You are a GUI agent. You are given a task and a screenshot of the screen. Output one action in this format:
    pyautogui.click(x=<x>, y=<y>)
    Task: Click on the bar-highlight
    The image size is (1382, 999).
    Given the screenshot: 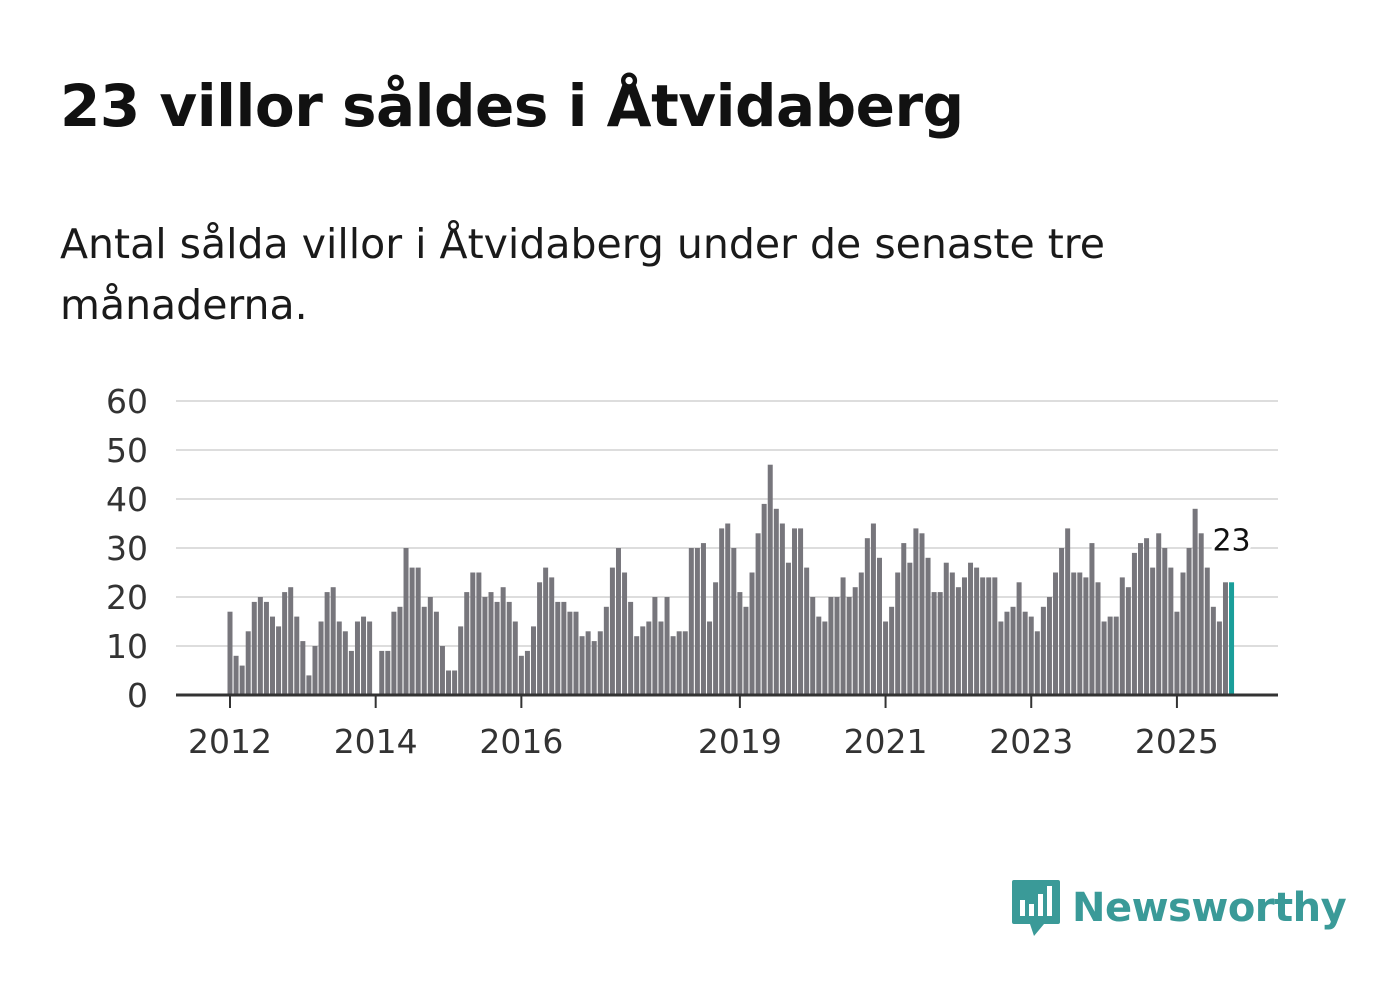 What is the action you would take?
    pyautogui.click(x=1232, y=638)
    